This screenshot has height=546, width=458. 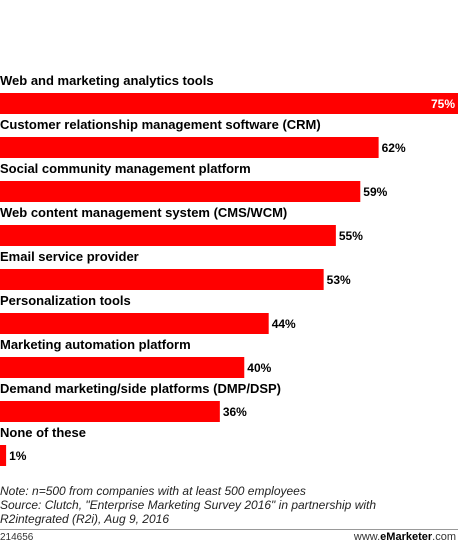 I want to click on category-label: Social community management platform, so click(x=125, y=168).